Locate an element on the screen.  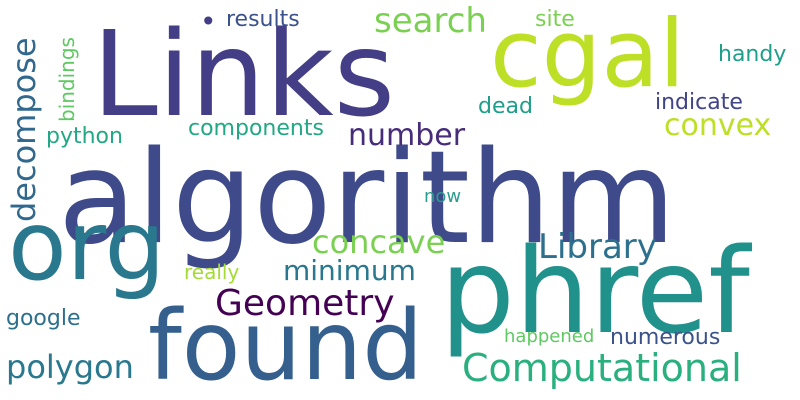
word-bindings: bindings is located at coordinates (67, 79).